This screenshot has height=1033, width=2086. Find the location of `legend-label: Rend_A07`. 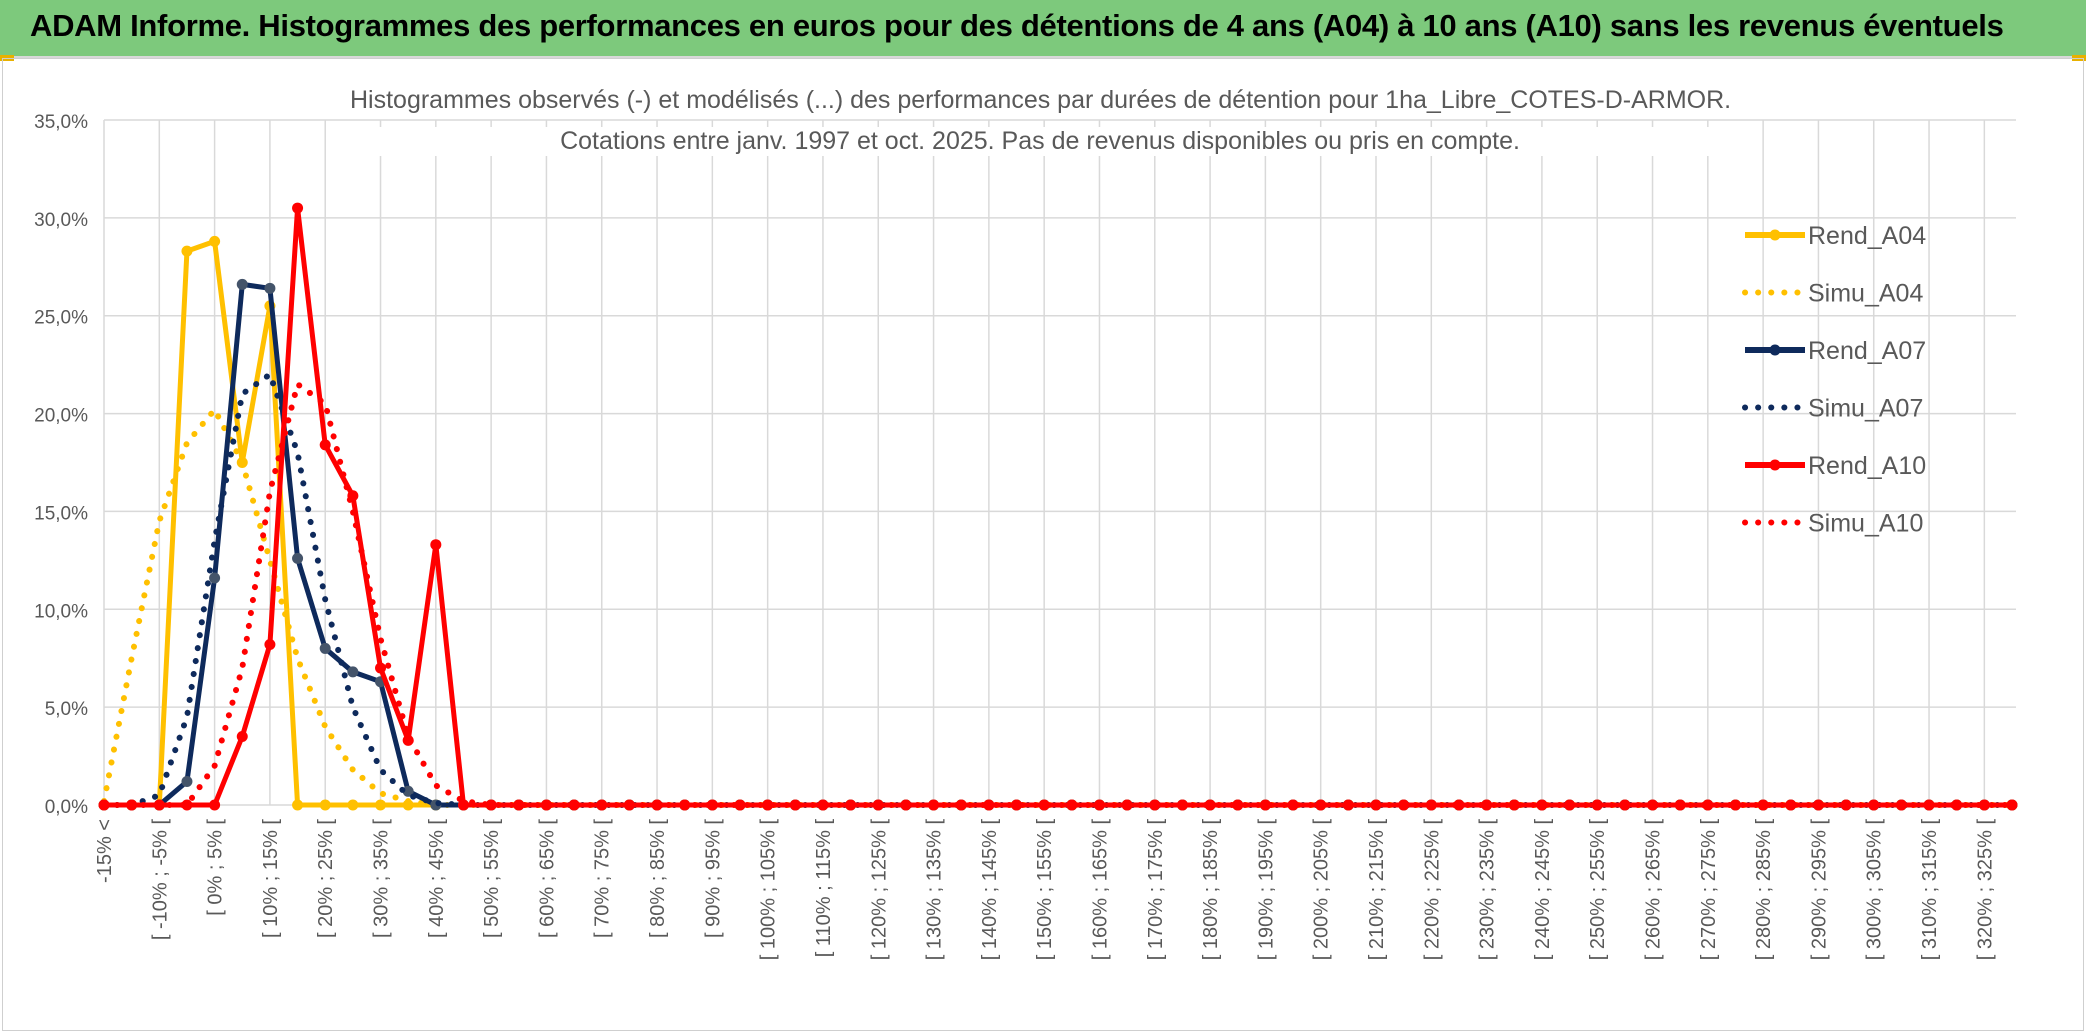

legend-label: Rend_A07 is located at coordinates (1867, 351).